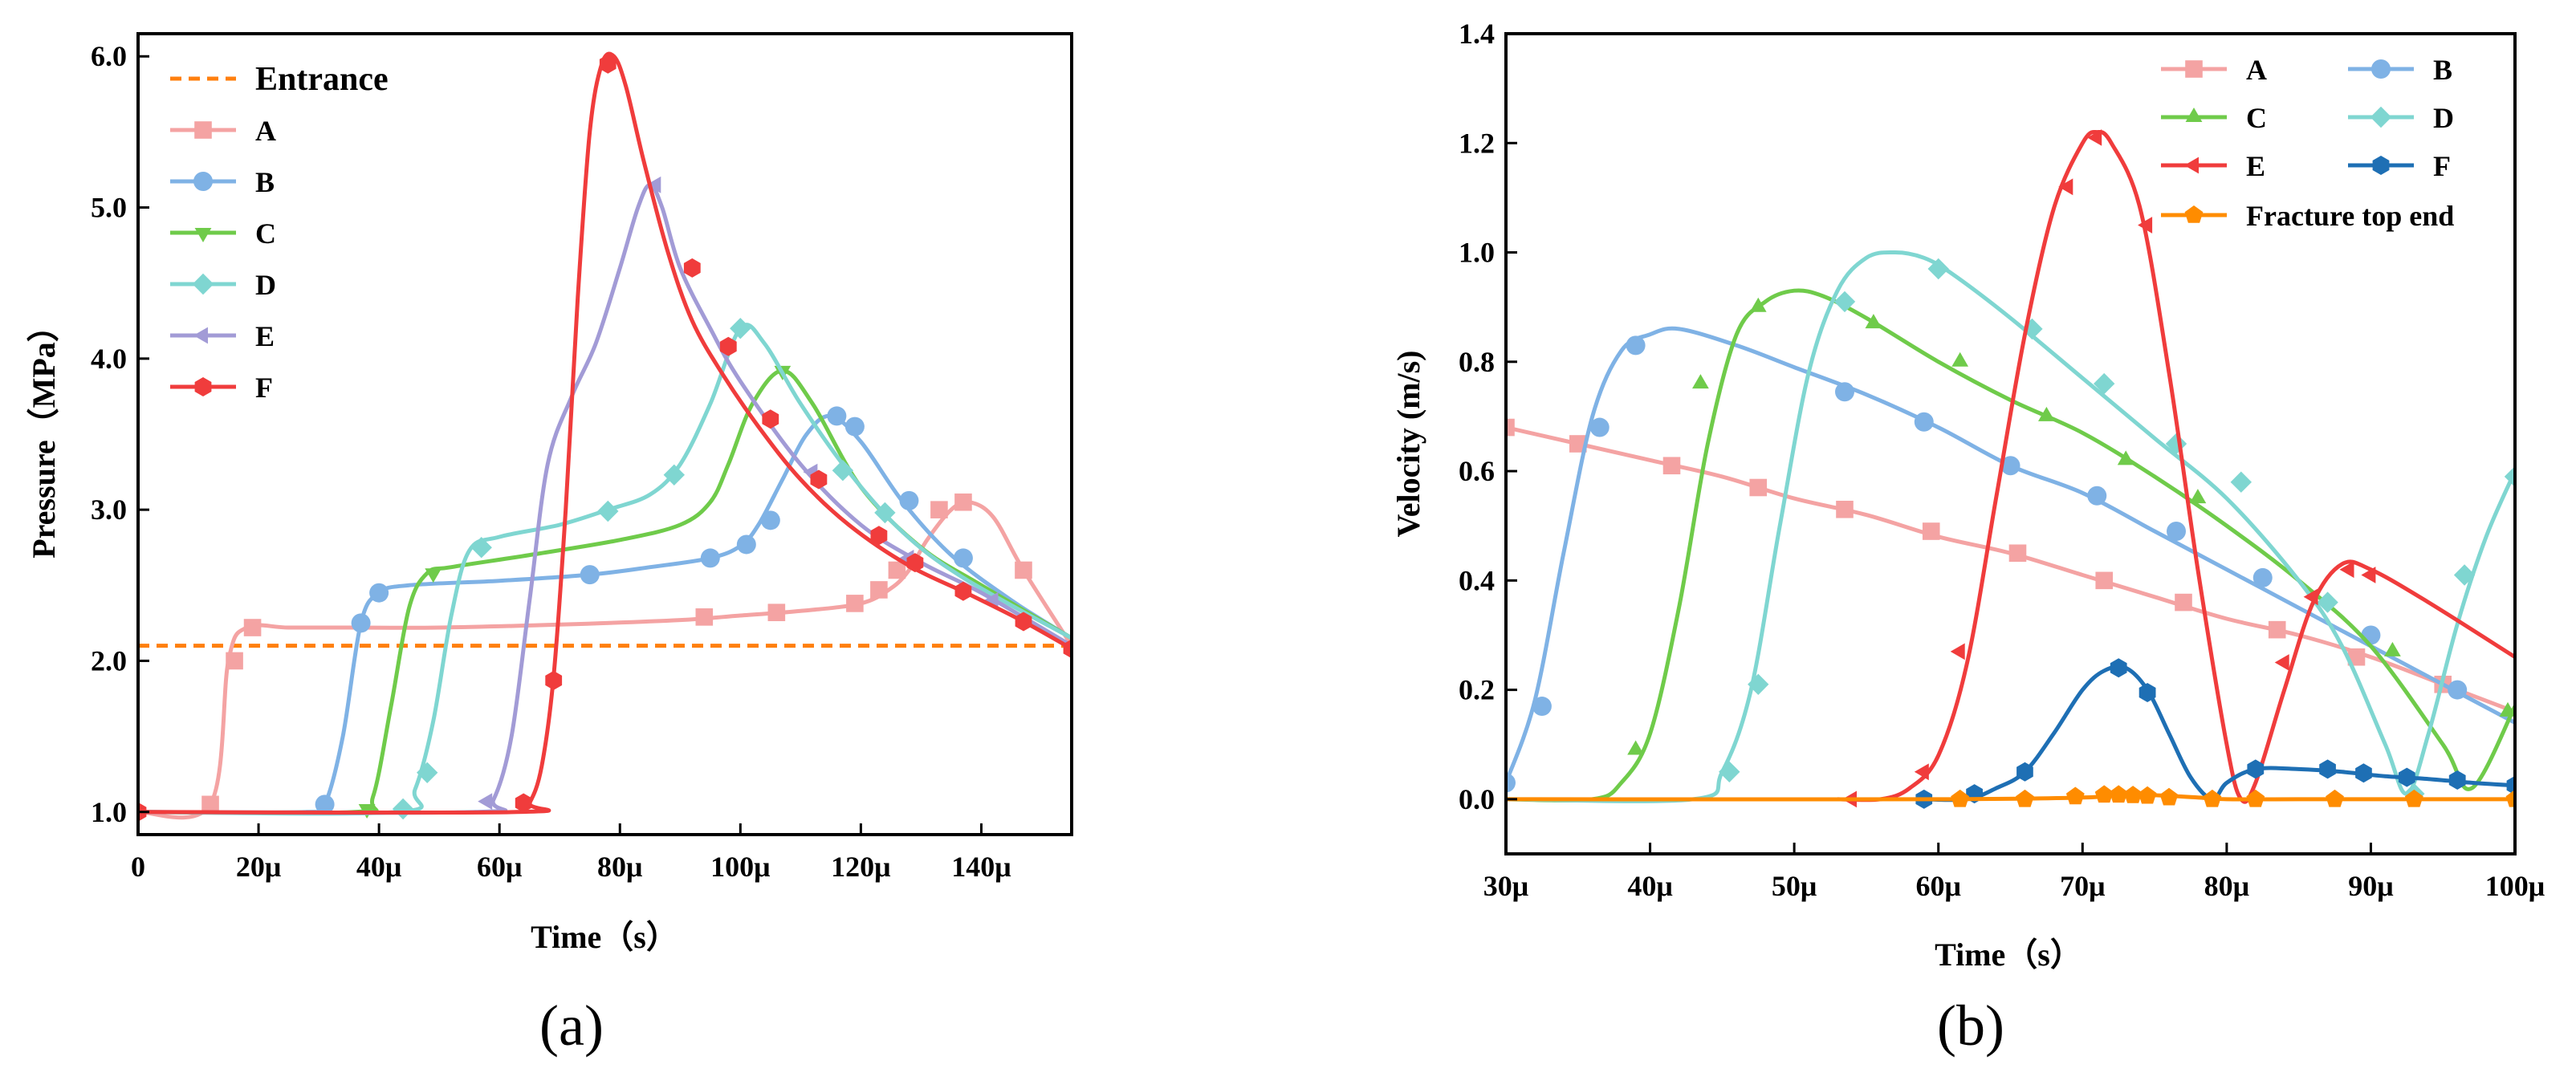 Image resolution: width=2576 pixels, height=1085 pixels. Describe the element at coordinates (981, 867) in the screenshot. I see `x-tick-label: 140μ` at that location.